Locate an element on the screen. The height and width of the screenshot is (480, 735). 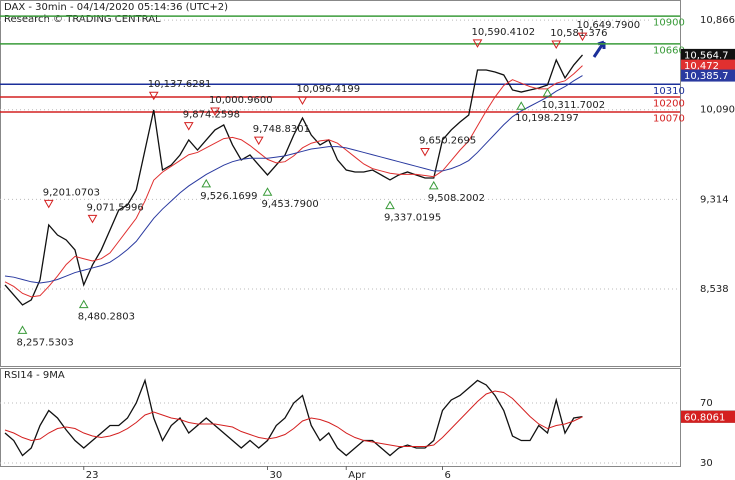
level-label: 10200 is located at coordinates (669, 104).